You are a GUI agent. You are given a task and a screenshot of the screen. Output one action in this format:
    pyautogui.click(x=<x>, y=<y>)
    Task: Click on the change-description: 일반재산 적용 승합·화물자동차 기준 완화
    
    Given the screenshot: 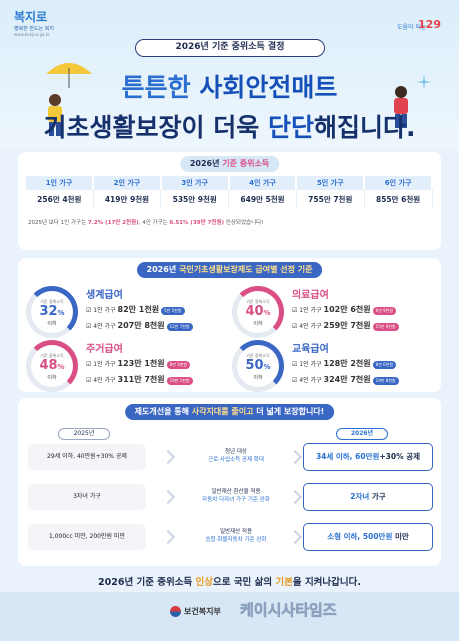 What is the action you would take?
    pyautogui.click(x=236, y=536)
    